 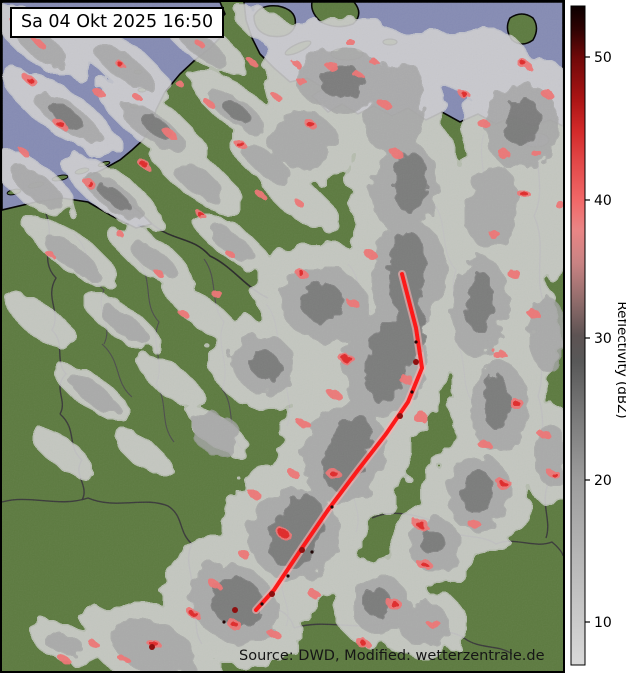 What do you see at coordinates (578, 335) in the screenshot?
I see `colorbar-bar` at bounding box center [578, 335].